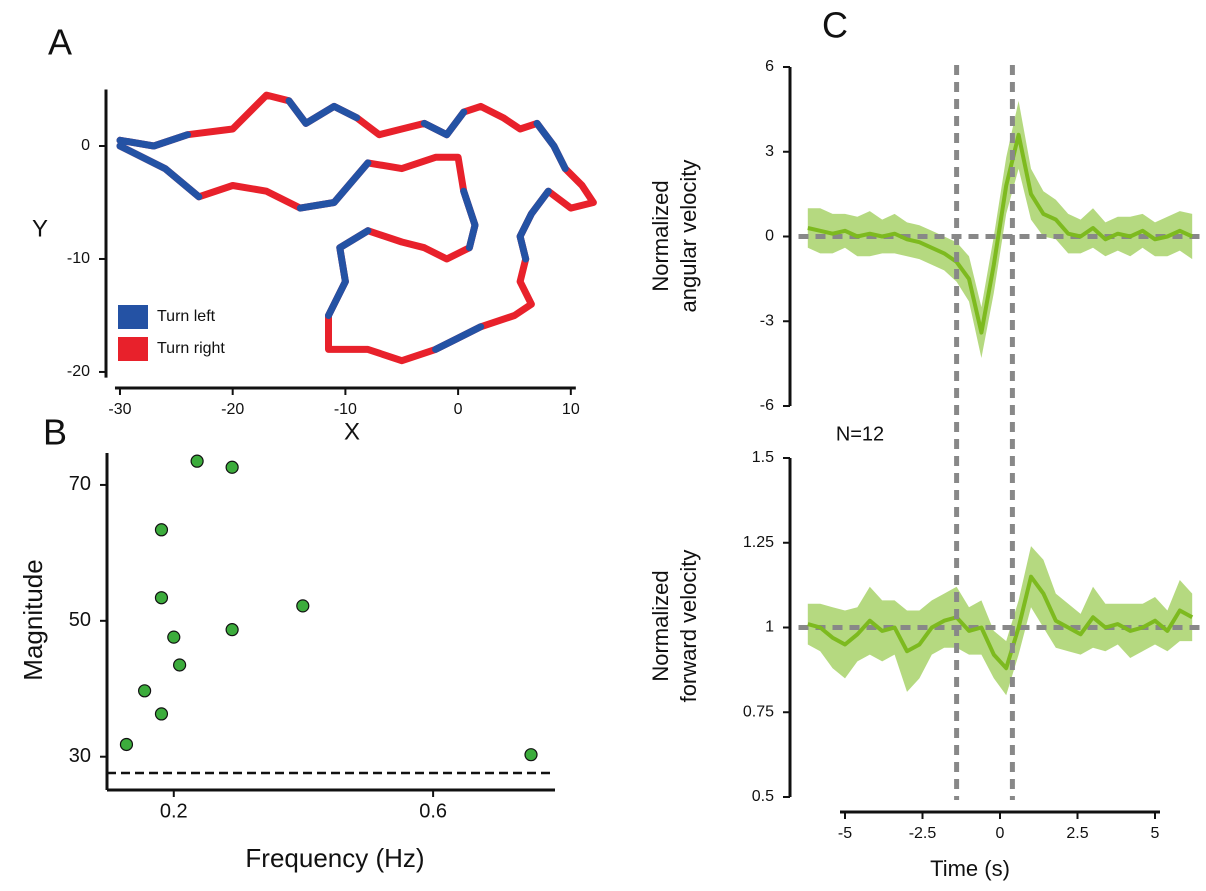  What do you see at coordinates (186, 316) in the screenshot?
I see `legend-label: Turn left` at bounding box center [186, 316].